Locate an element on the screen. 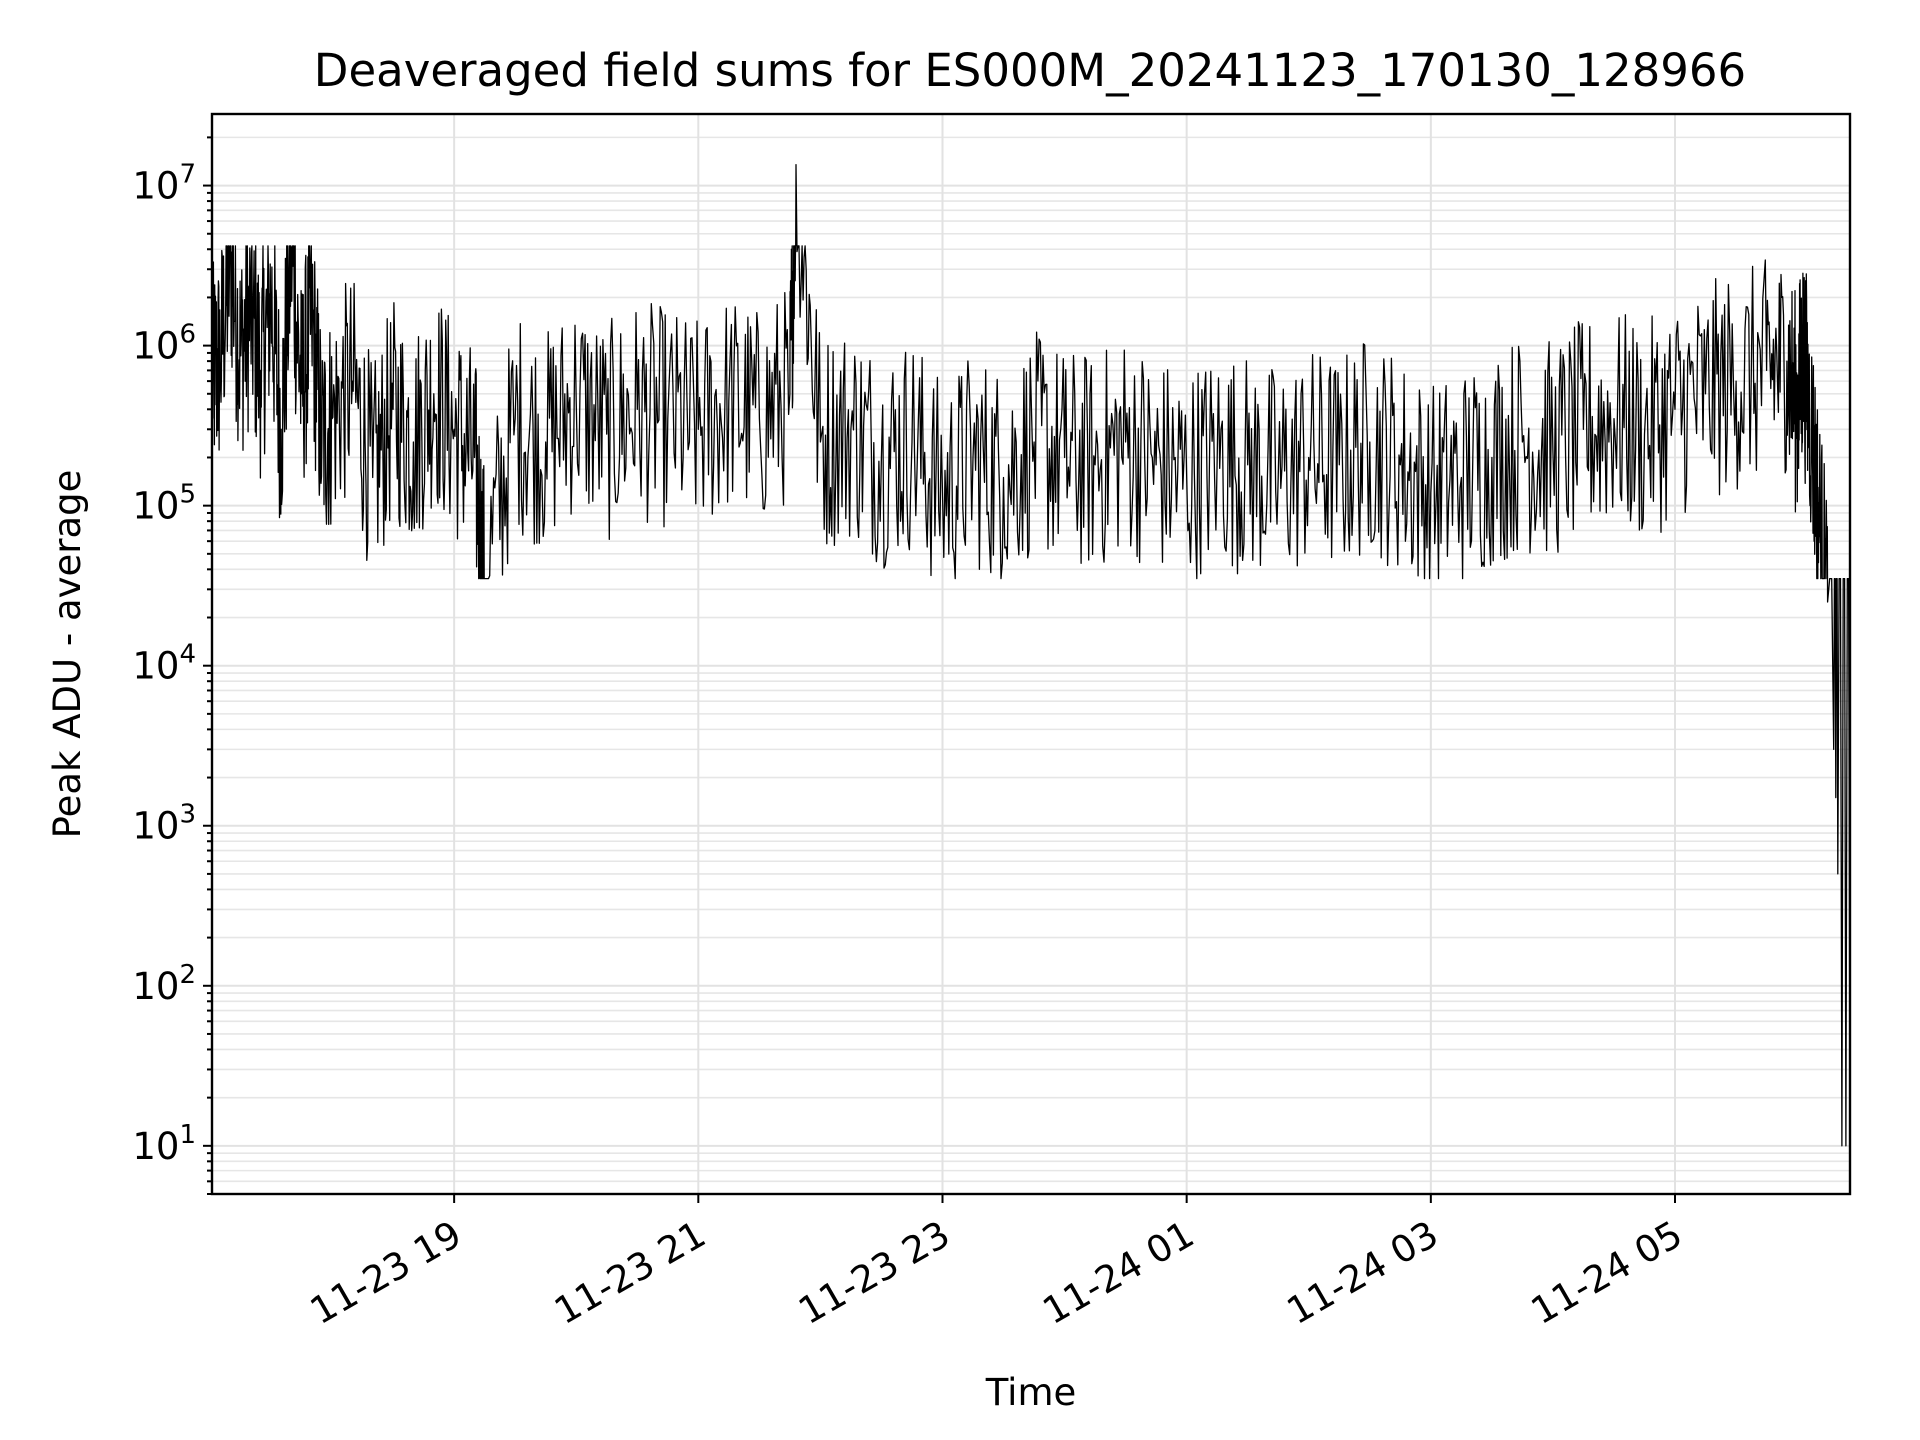 Image resolution: width=1920 pixels, height=1440 pixels. y-tick-label: 102 is located at coordinates (164, 984).